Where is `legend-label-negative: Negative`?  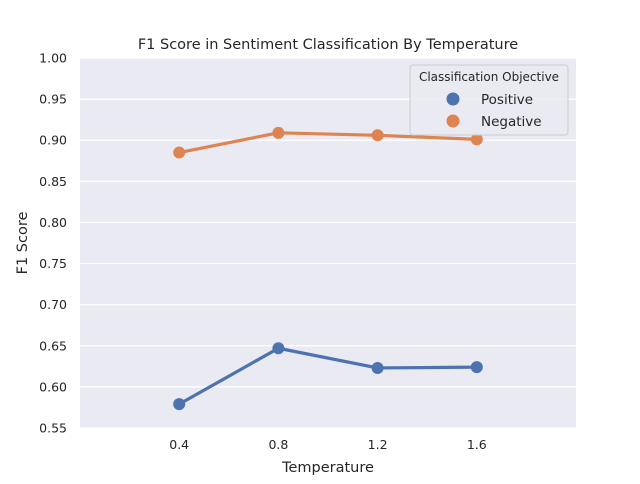
legend-label-negative: Negative is located at coordinates (511, 122).